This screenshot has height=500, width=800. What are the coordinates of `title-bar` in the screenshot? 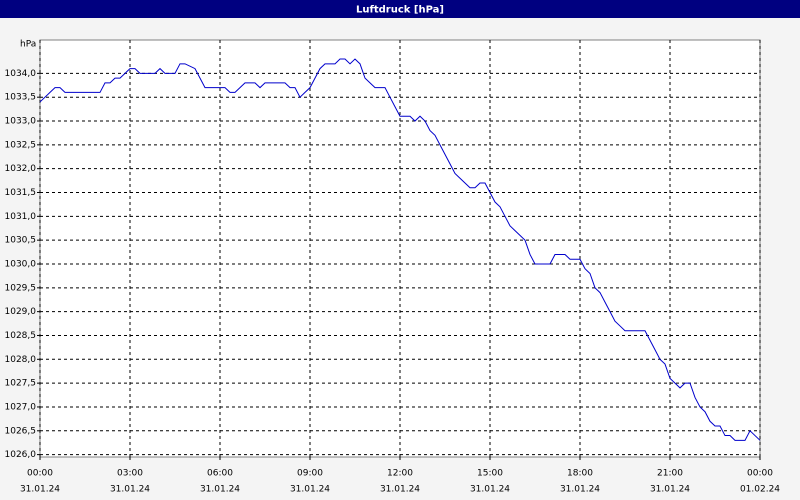 It's located at (400, 9).